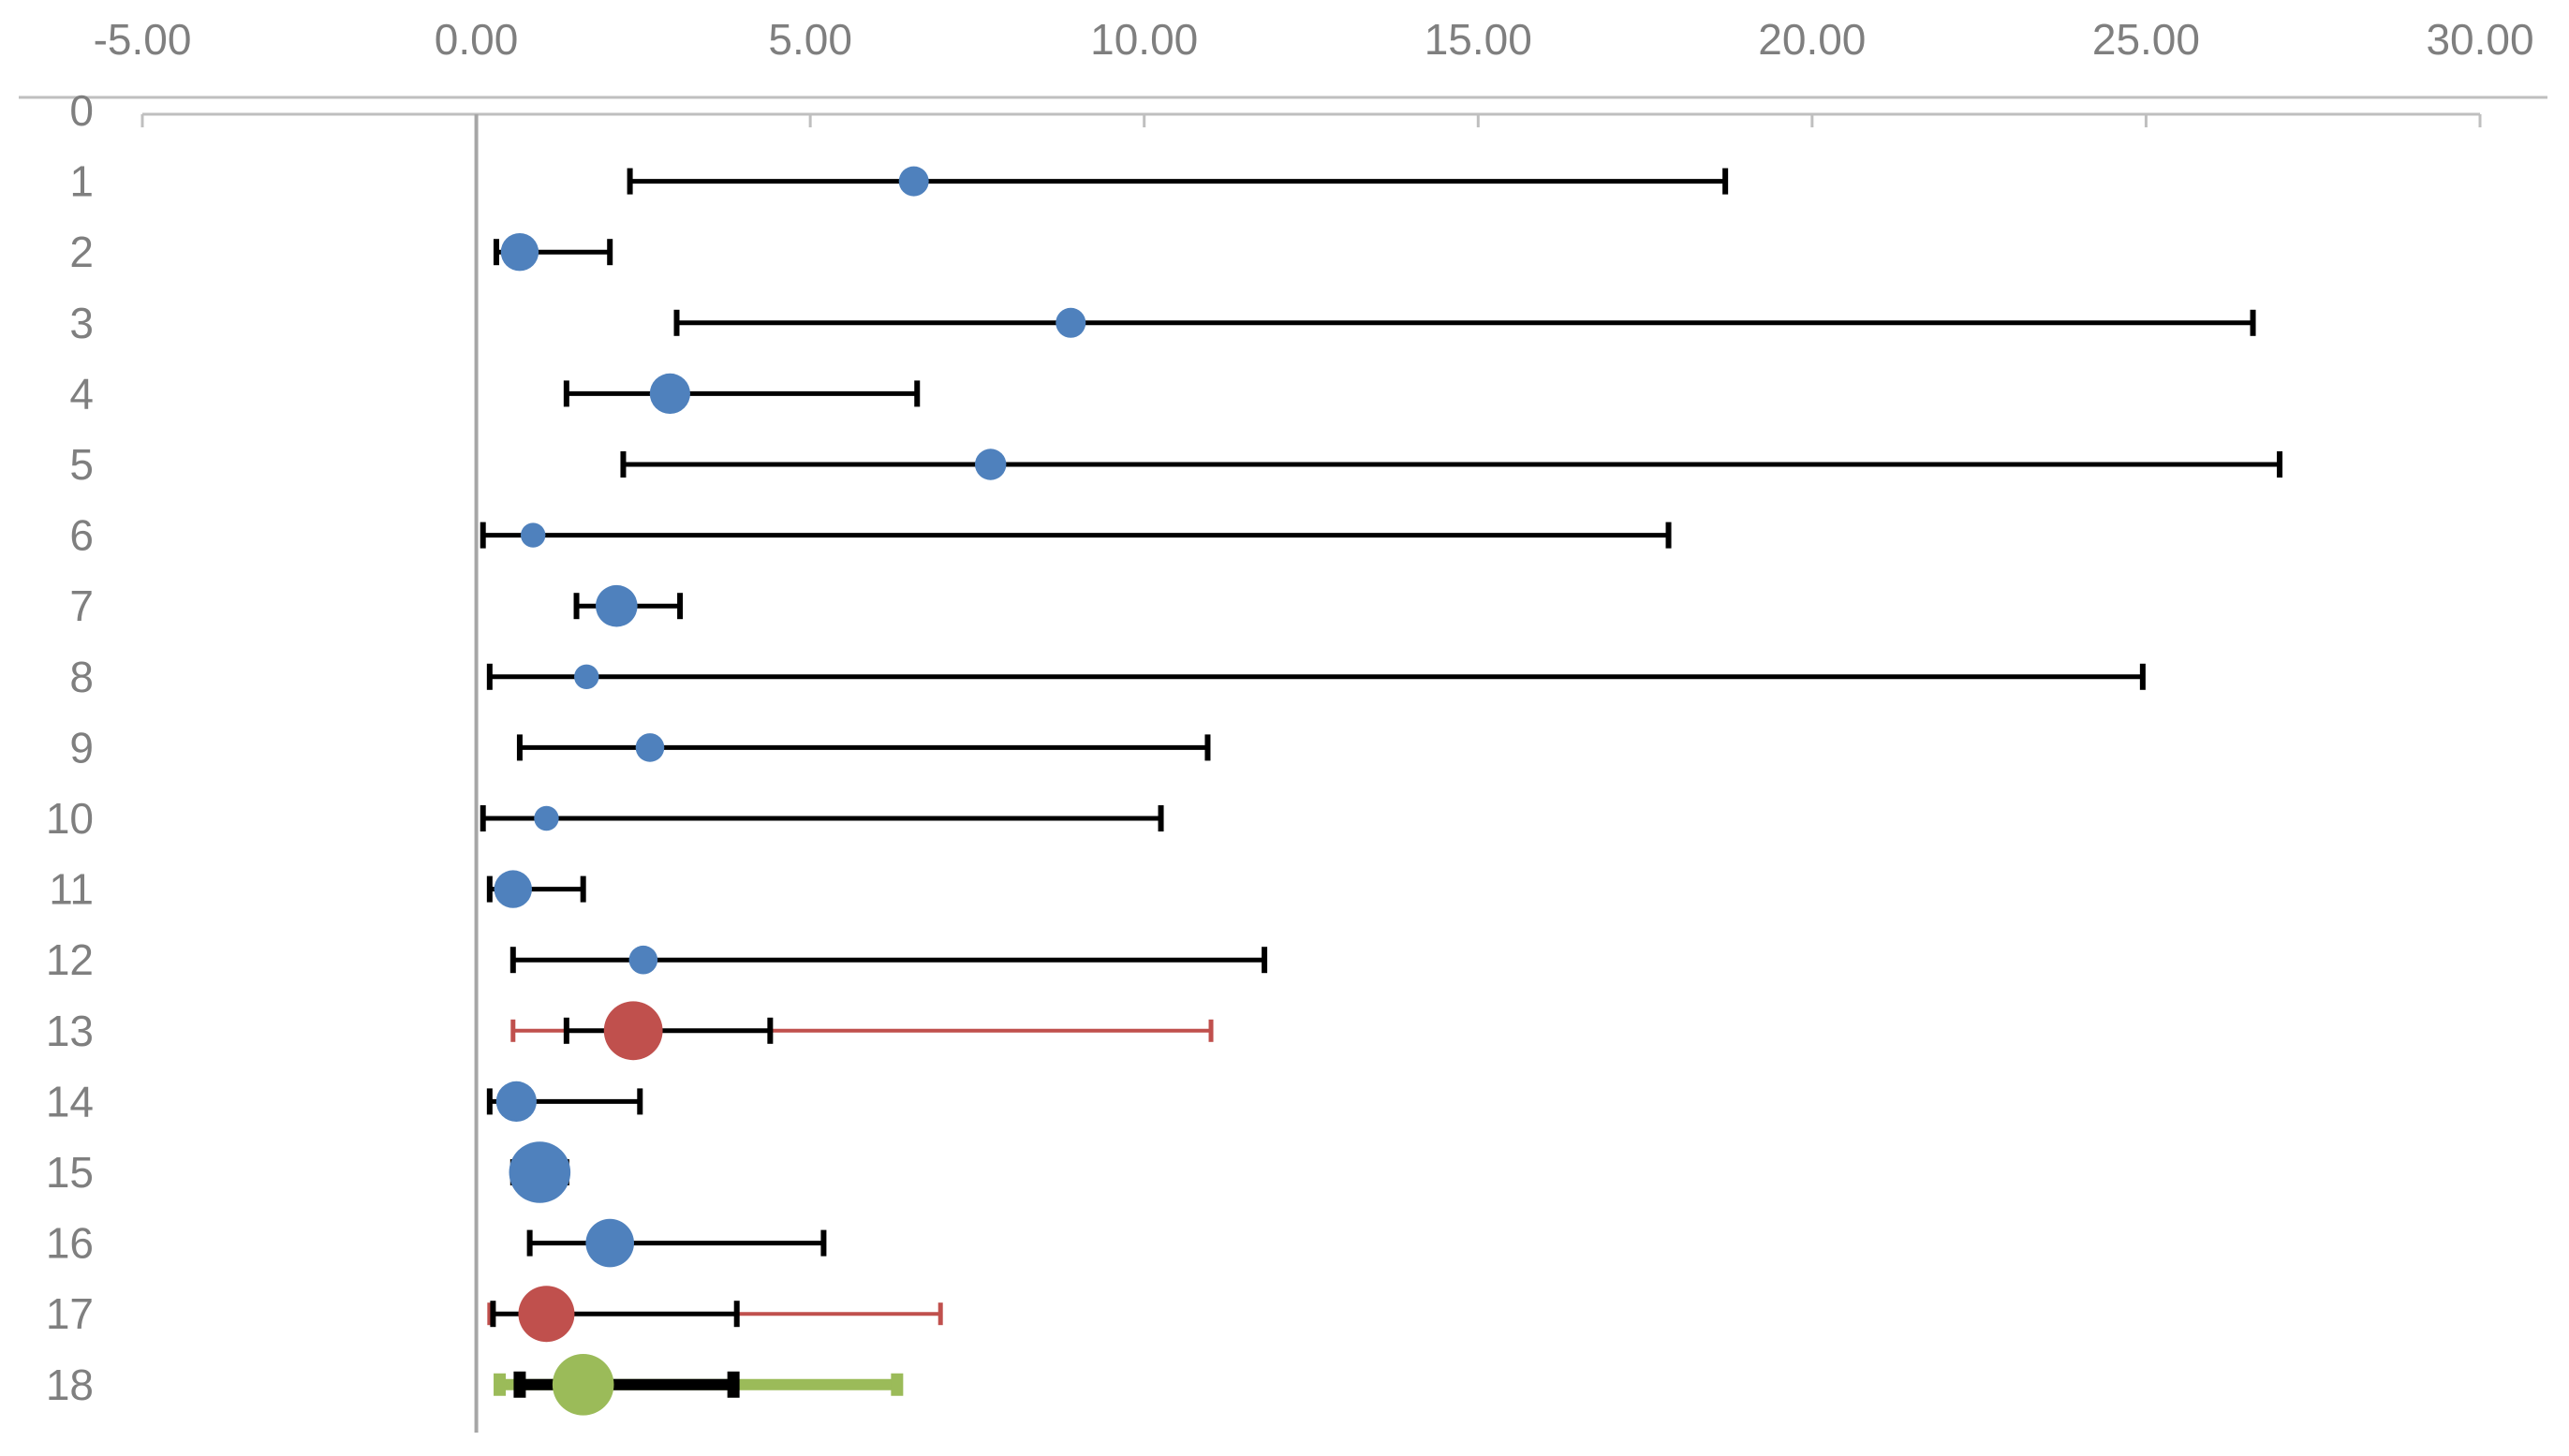  I want to click on y-tick-label: 5, so click(81, 464).